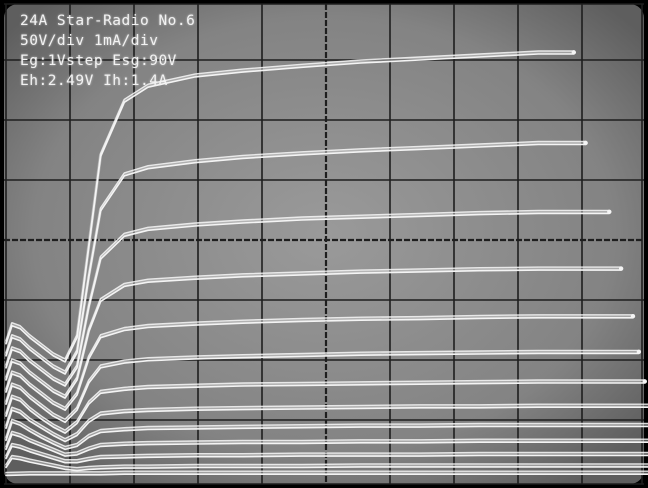  Describe the element at coordinates (98, 61) in the screenshot. I see `grid-voltage-readout: Eg:1Vstep Esg:90V` at that location.